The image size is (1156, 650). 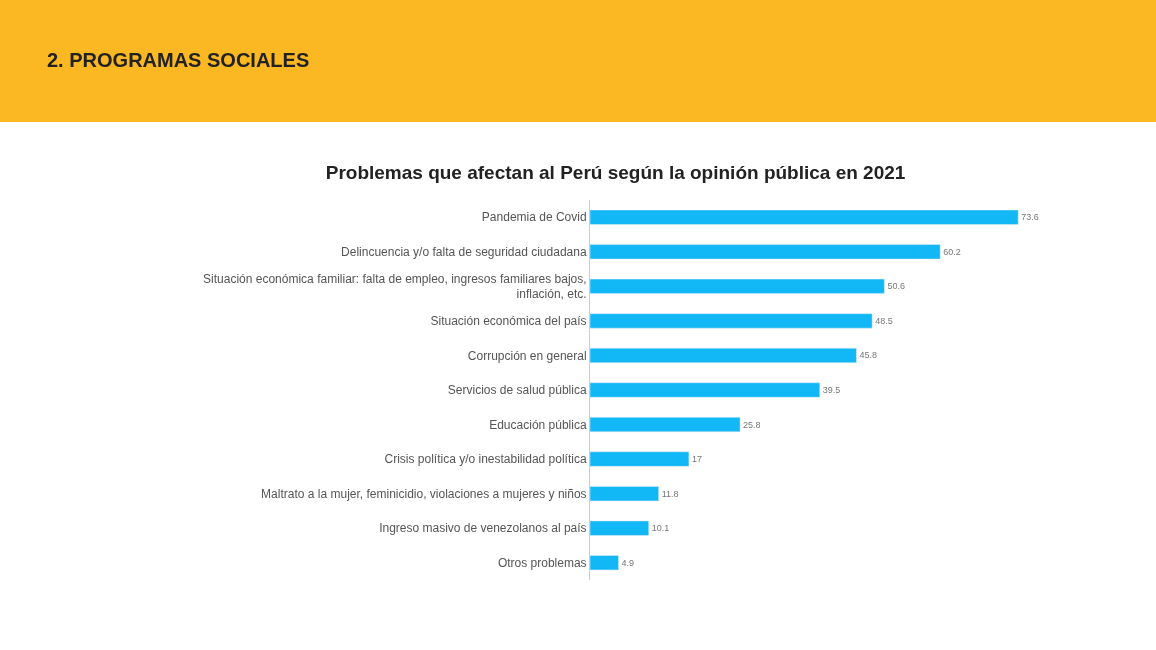 What do you see at coordinates (395, 286) in the screenshot?
I see `y-tick-label: Situación económica familiar: falta de empleo, ingresos familiares bajos, inflación, etc.` at bounding box center [395, 286].